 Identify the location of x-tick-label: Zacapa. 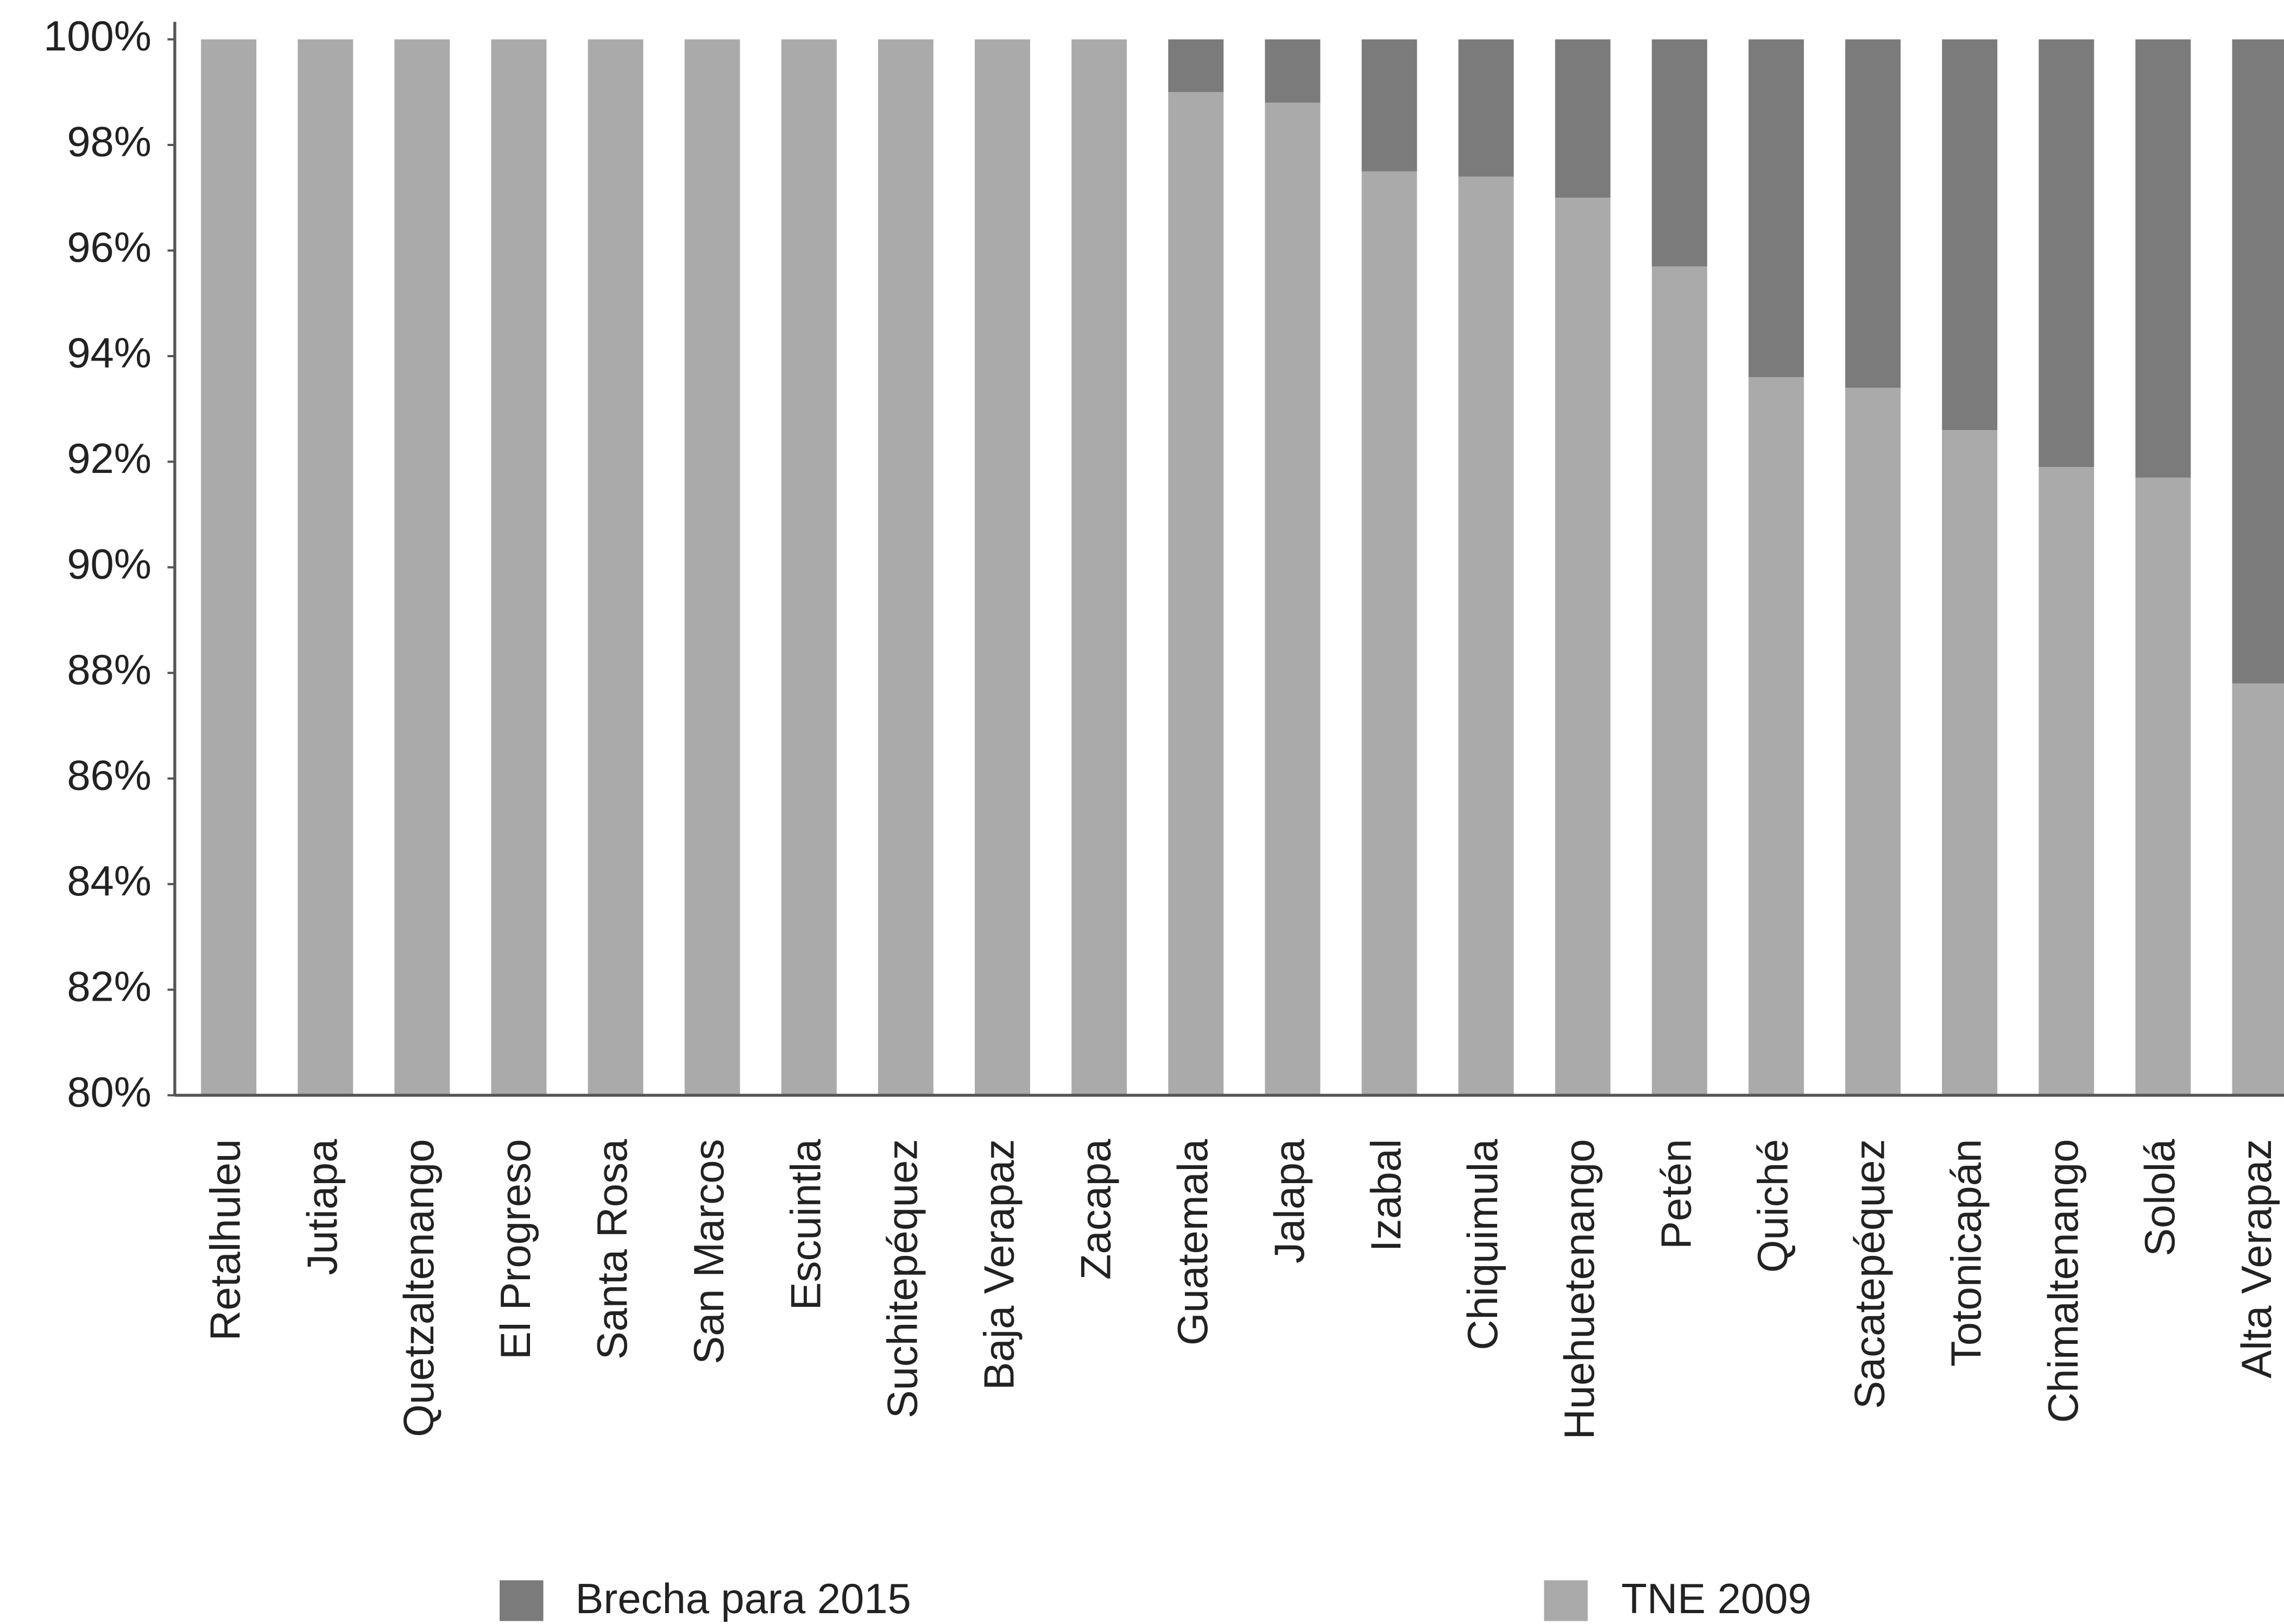
(1096, 1209).